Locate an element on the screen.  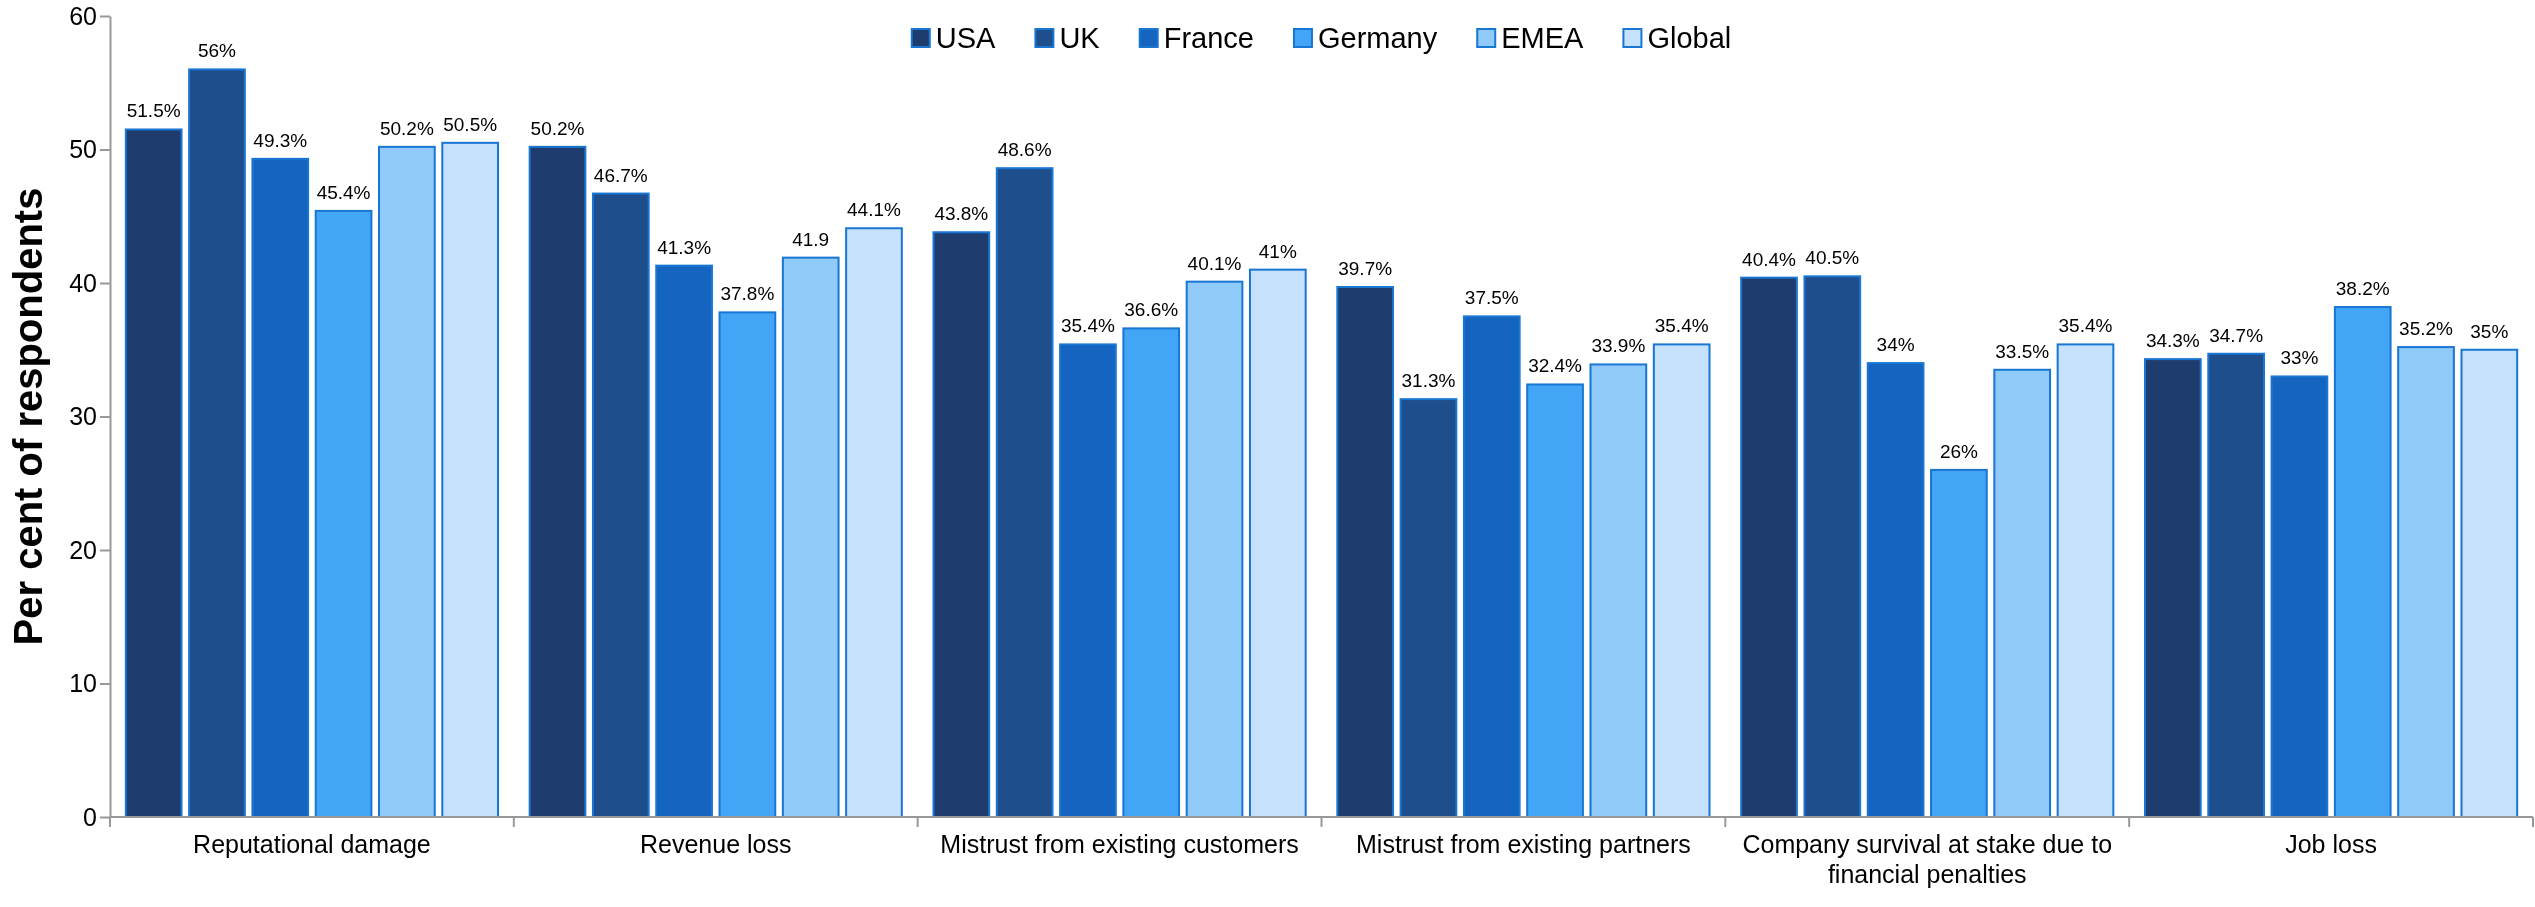
data-label: 49.3% is located at coordinates (280, 140).